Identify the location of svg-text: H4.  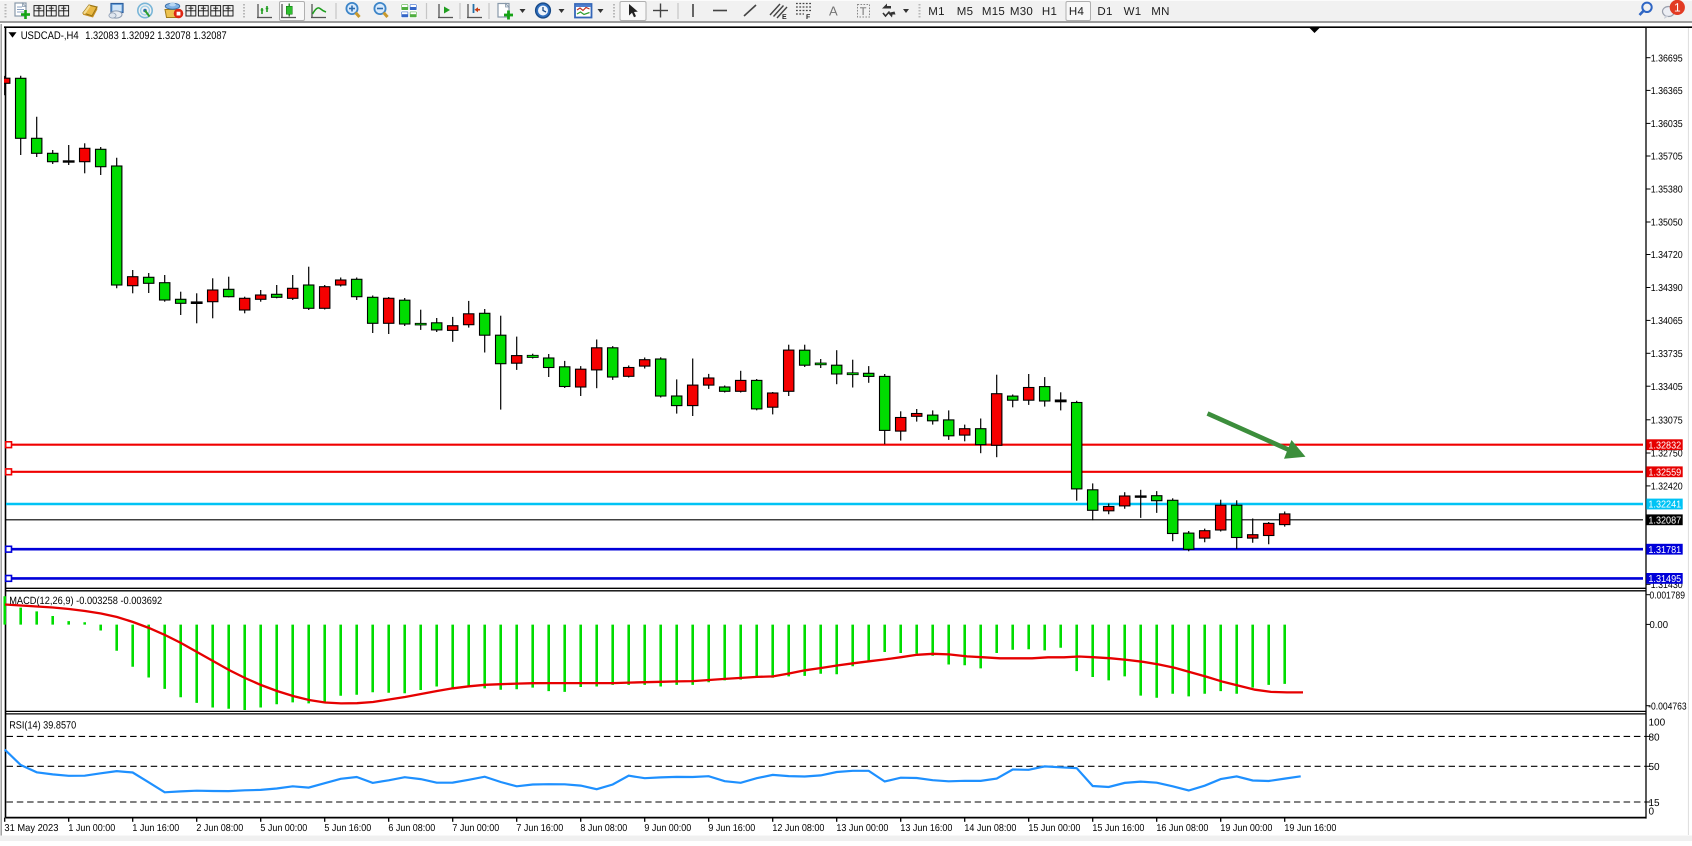
(1077, 12).